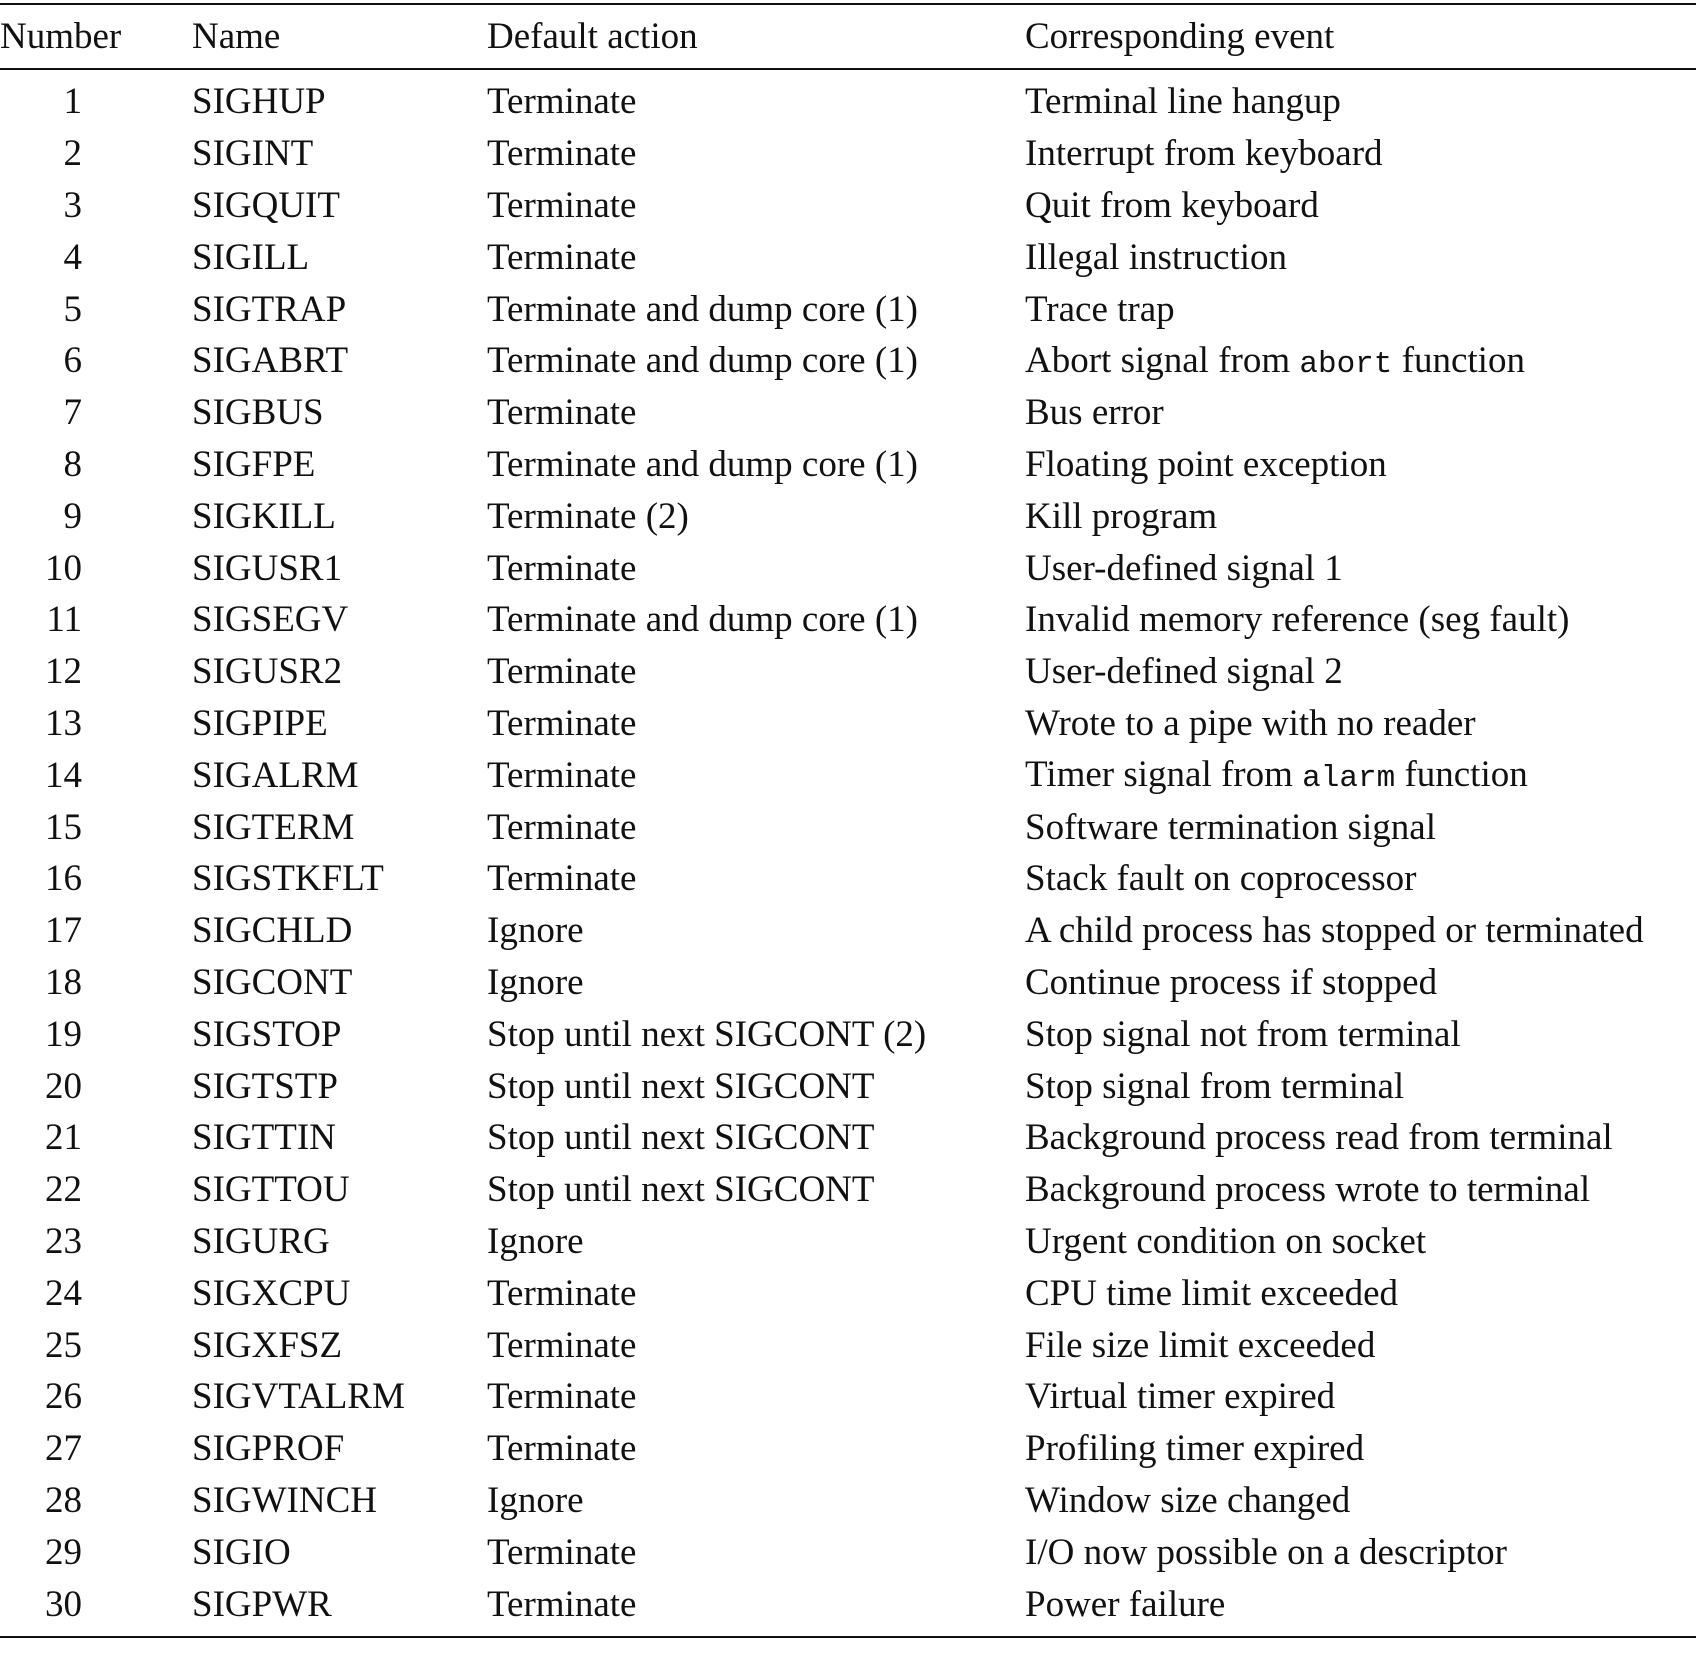 Image resolution: width=1696 pixels, height=1660 pixels. Describe the element at coordinates (63, 568) in the screenshot. I see `signal-number: 10` at that location.